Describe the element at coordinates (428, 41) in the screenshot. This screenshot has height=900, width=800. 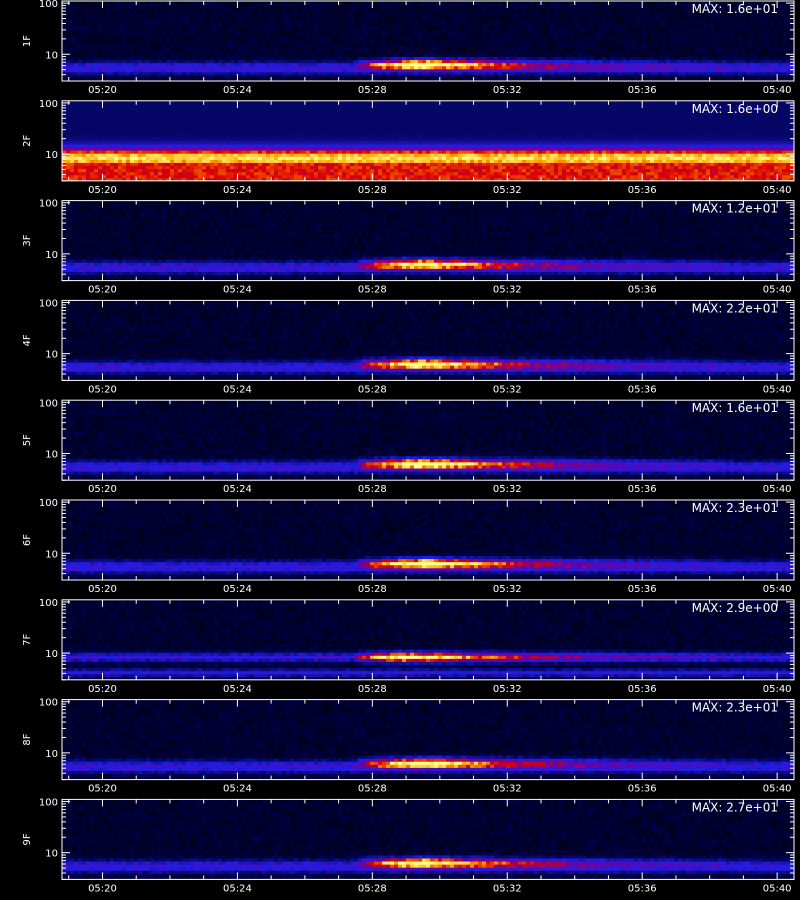
I see `heatmap` at that location.